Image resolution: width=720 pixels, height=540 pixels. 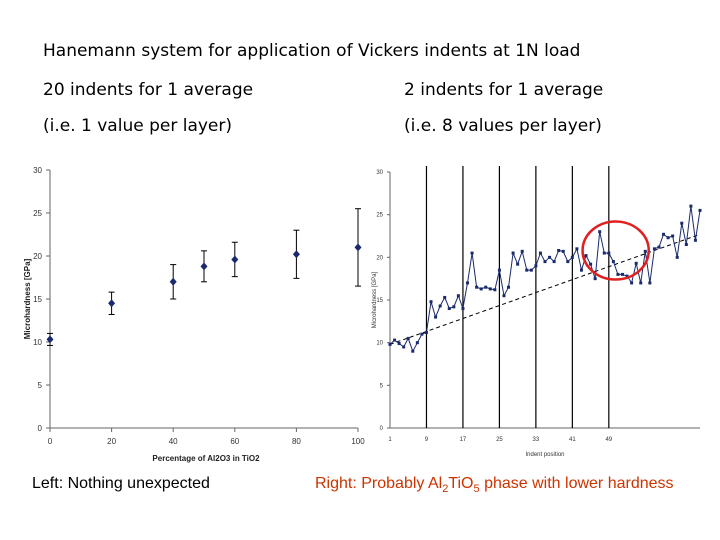 What do you see at coordinates (37, 342) in the screenshot?
I see `left-y-tick-label: 10` at bounding box center [37, 342].